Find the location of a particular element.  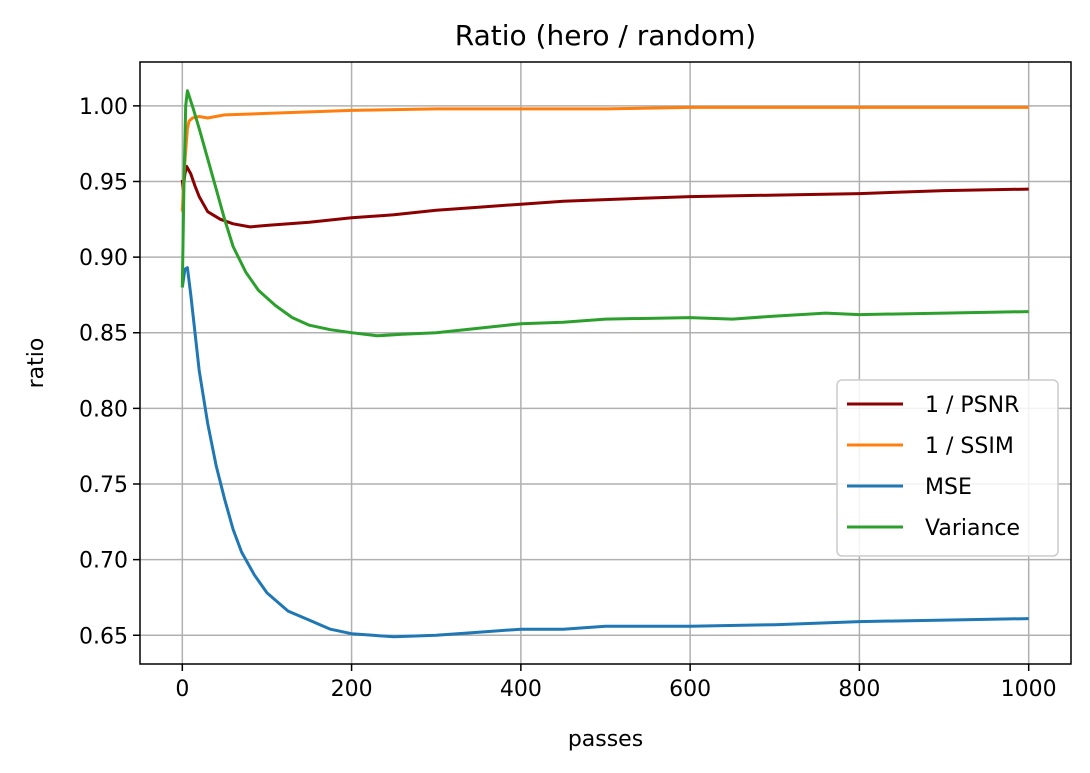

legend: 1 / PSNR 1 / SSIM MSE Variance is located at coordinates (947, 468).